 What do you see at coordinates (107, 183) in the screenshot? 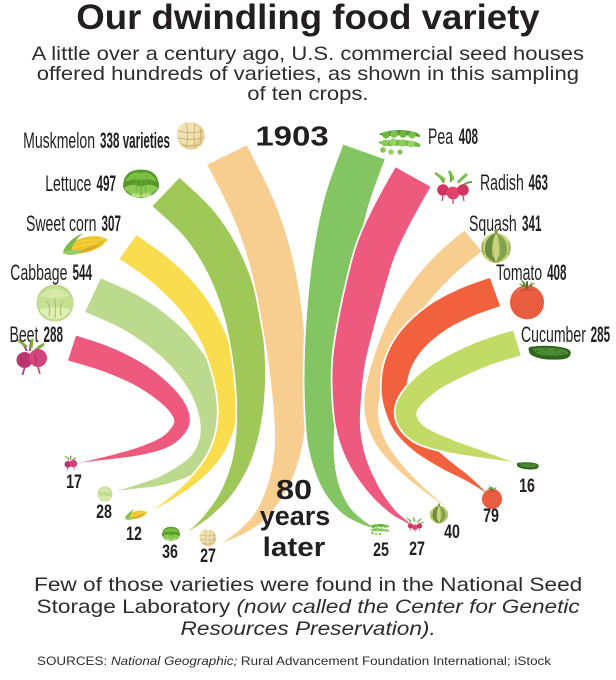
I see `svg-text: 497` at bounding box center [107, 183].